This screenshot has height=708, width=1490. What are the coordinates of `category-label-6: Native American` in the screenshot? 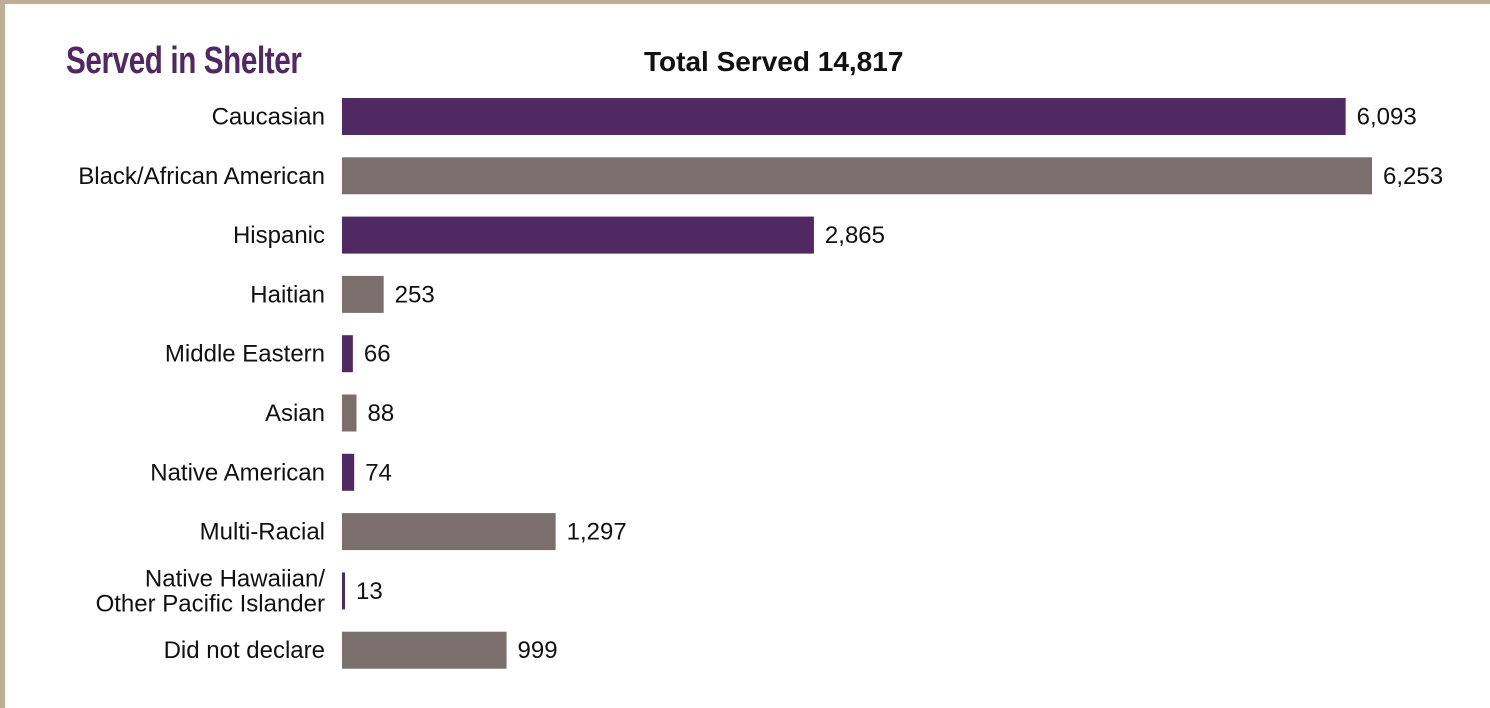 It's located at (237, 472).